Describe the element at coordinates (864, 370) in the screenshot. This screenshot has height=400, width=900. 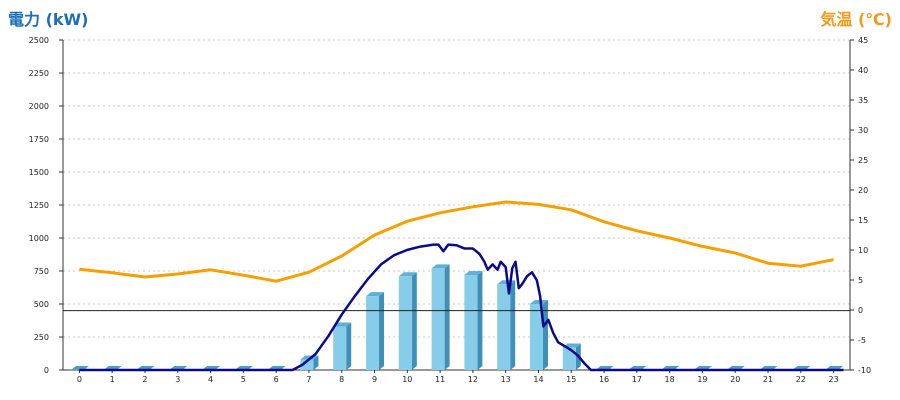
I see `right-tick-label: -10` at that location.